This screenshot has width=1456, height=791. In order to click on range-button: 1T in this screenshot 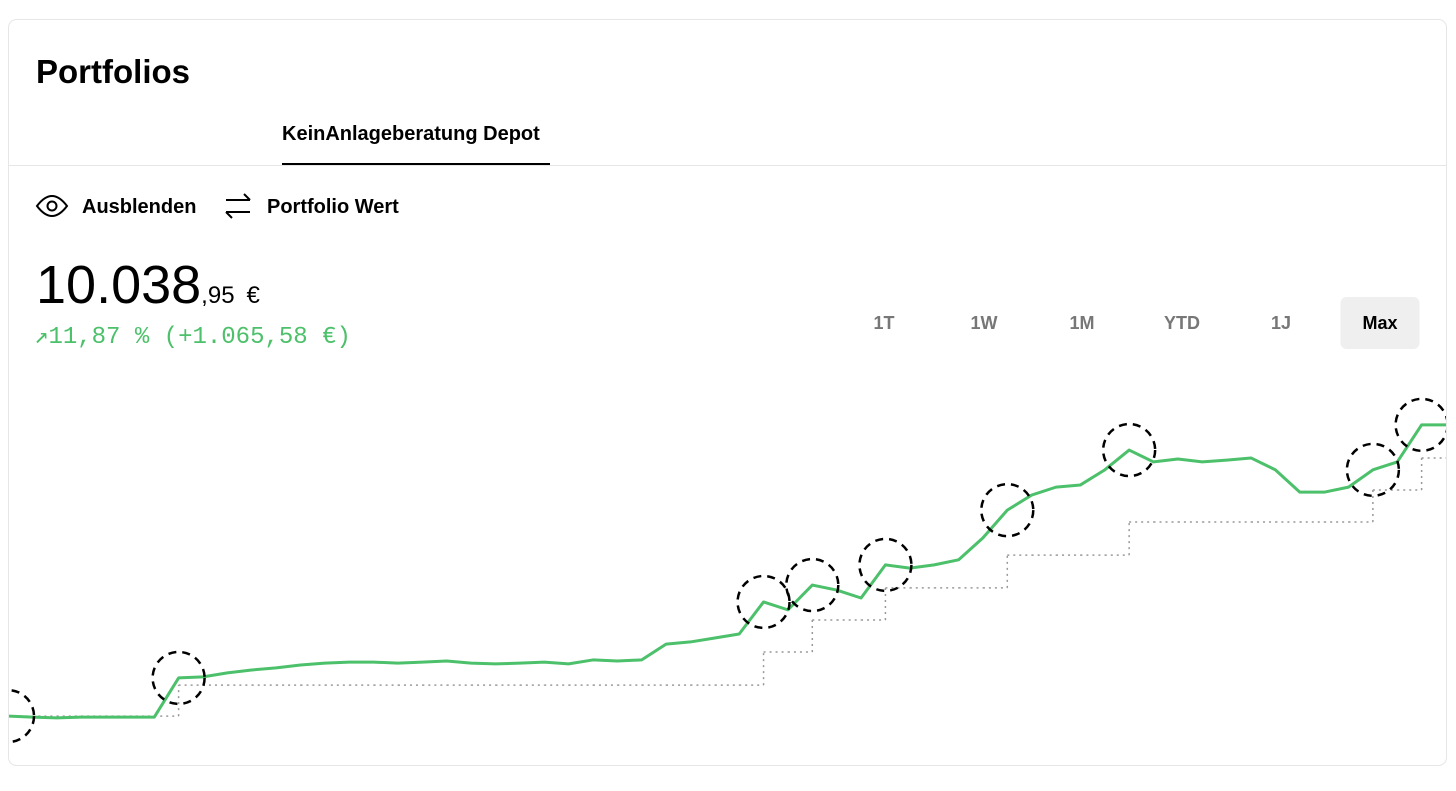, I will do `click(883, 323)`.